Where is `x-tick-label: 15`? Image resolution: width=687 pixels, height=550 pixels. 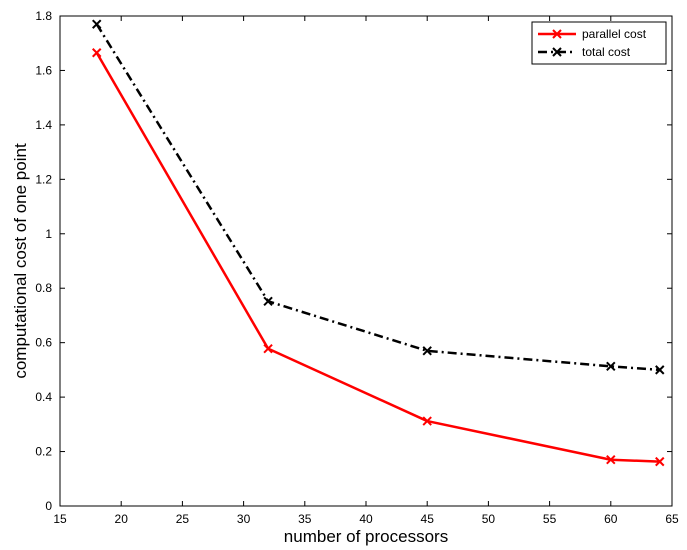 x-tick-label: 15 is located at coordinates (60, 519).